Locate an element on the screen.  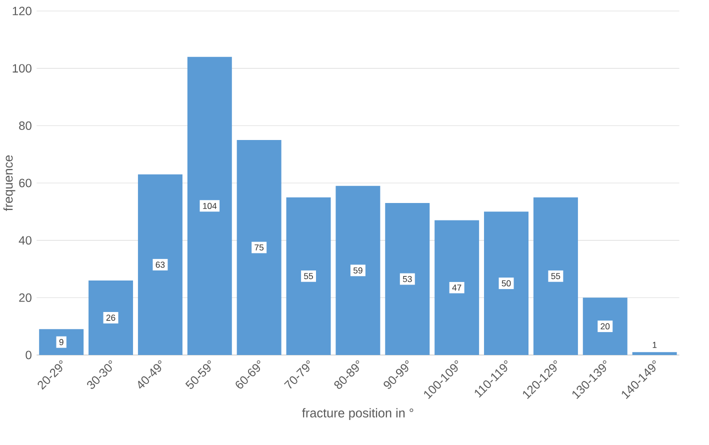
y-tick-label: 100 is located at coordinates (22, 68).